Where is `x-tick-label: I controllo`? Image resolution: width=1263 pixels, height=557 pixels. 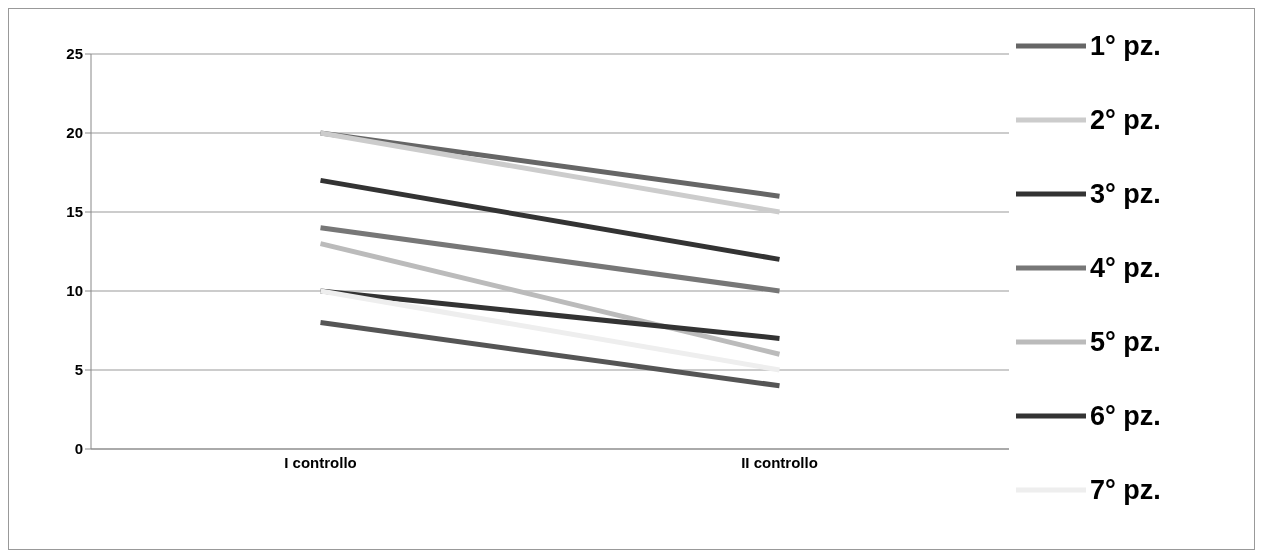
x-tick-label: I controllo is located at coordinates (320, 462).